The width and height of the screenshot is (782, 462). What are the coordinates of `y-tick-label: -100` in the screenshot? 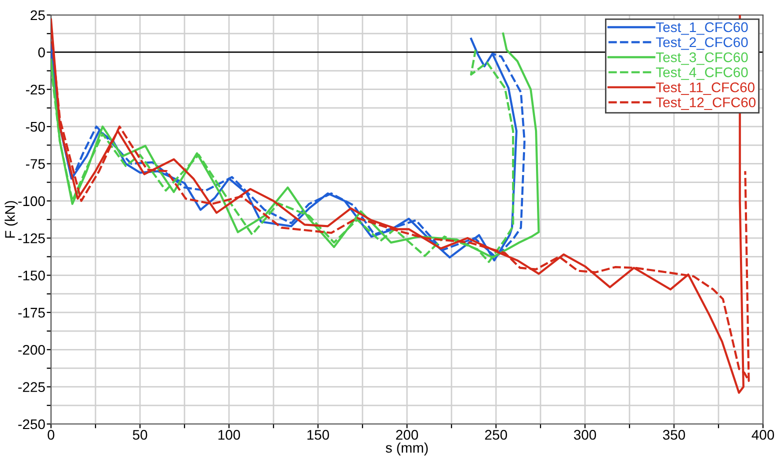 It's located at (31, 201).